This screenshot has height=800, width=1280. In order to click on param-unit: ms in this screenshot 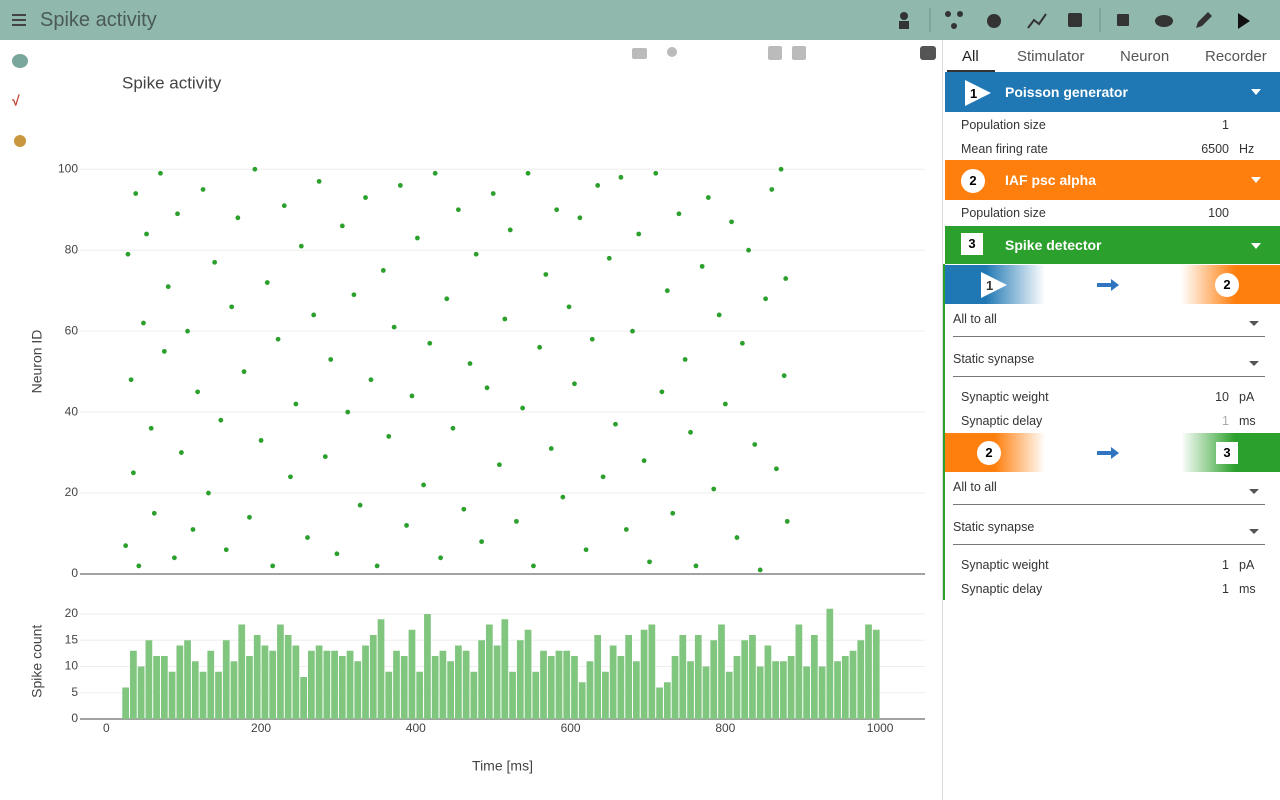, I will do `click(1247, 589)`.